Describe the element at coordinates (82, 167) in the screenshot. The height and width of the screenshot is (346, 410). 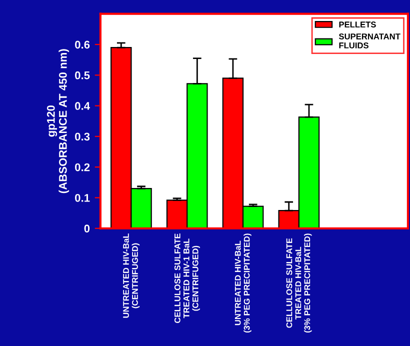
I see `y-tick-label: 0.2` at that location.